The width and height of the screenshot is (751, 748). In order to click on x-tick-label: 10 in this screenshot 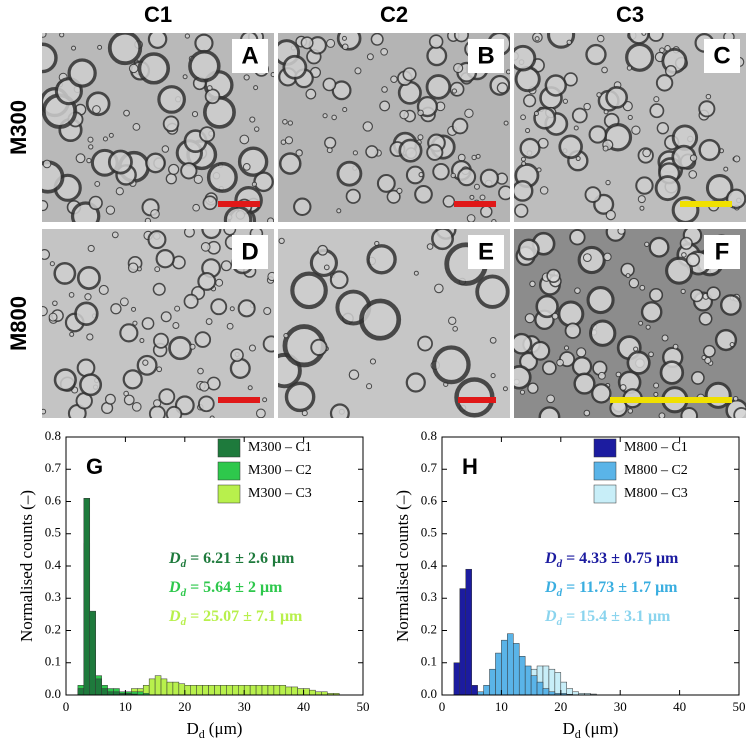, I will do `click(501, 706)`.